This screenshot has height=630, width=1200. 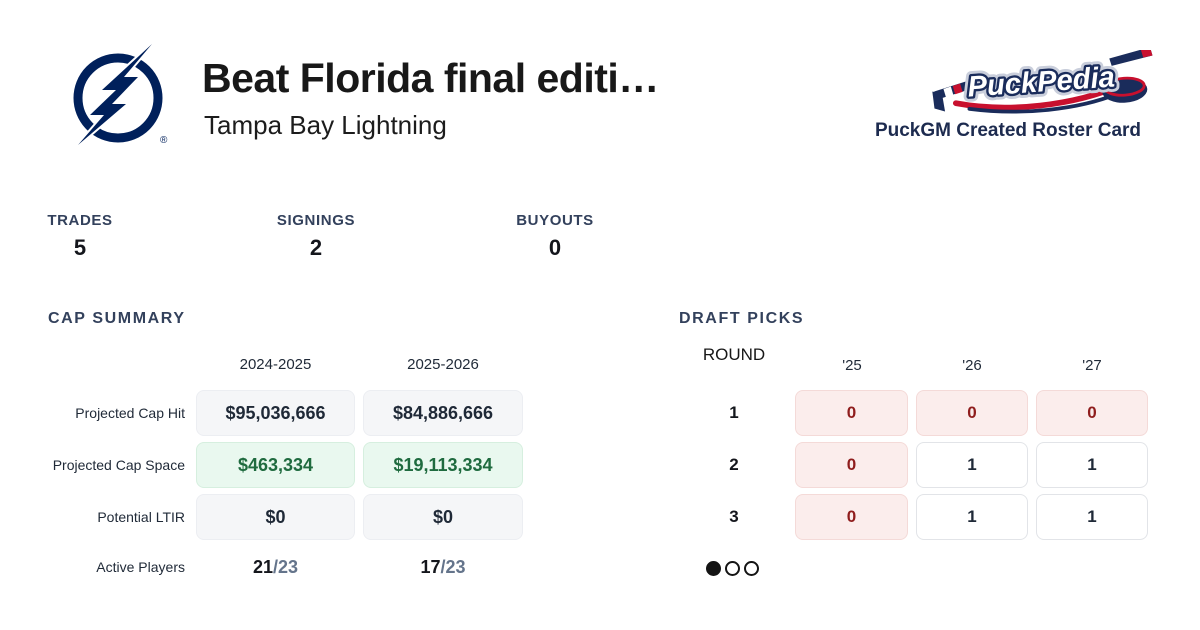 I want to click on carousel-pagination, so click(x=732, y=568).